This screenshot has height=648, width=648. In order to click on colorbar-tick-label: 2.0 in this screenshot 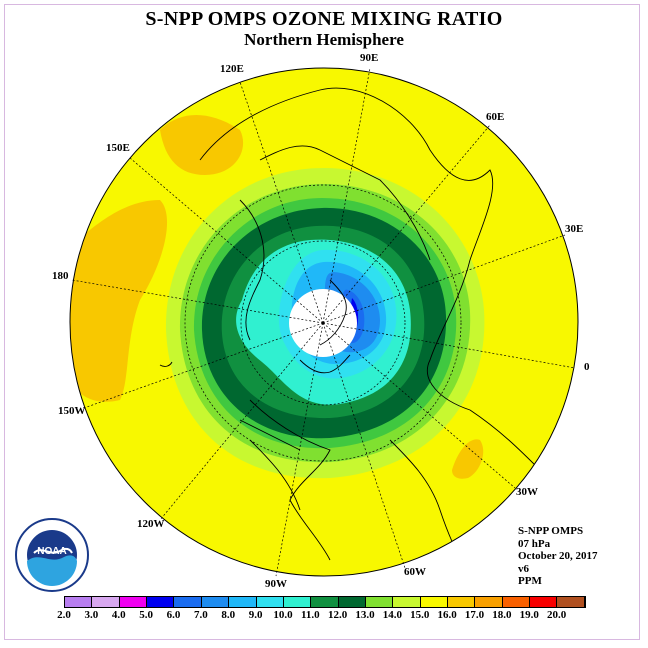, I will do `click(64, 615)`.